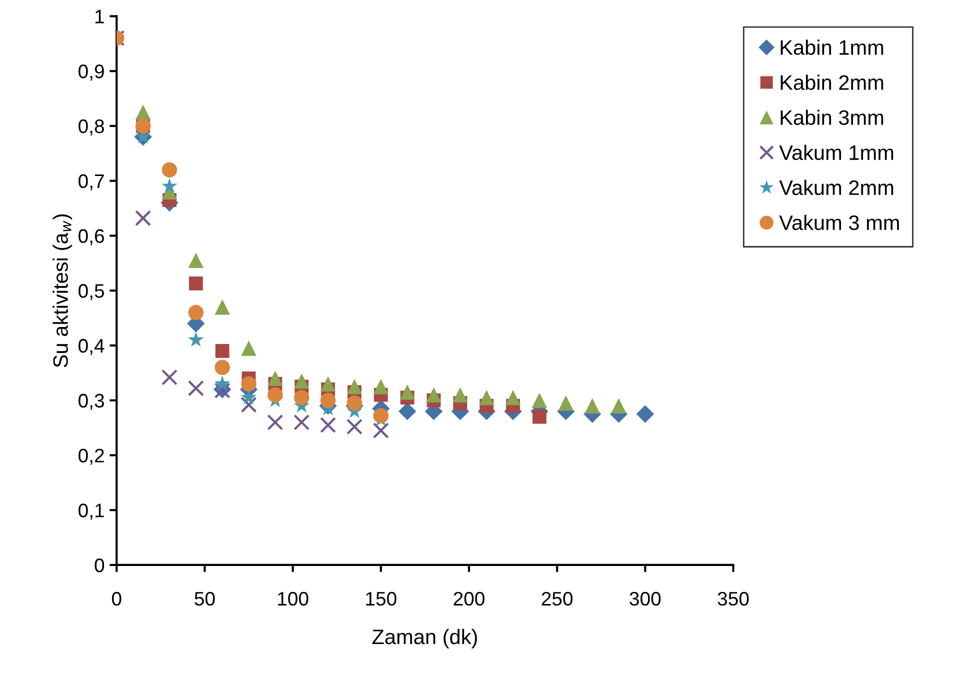 The height and width of the screenshot is (675, 956). Describe the element at coordinates (424, 638) in the screenshot. I see `x-axis-title: Zaman (dk)` at that location.